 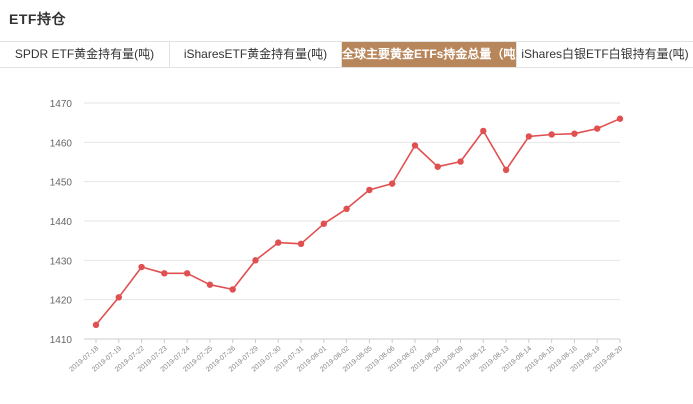 I want to click on section-title: ETF持仓, so click(x=37, y=19).